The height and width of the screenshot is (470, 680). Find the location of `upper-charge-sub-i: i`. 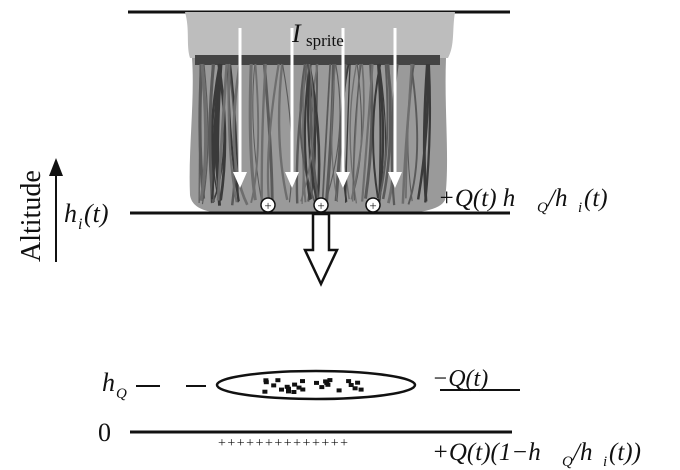

upper-charge-sub-i: i is located at coordinates (580, 208).